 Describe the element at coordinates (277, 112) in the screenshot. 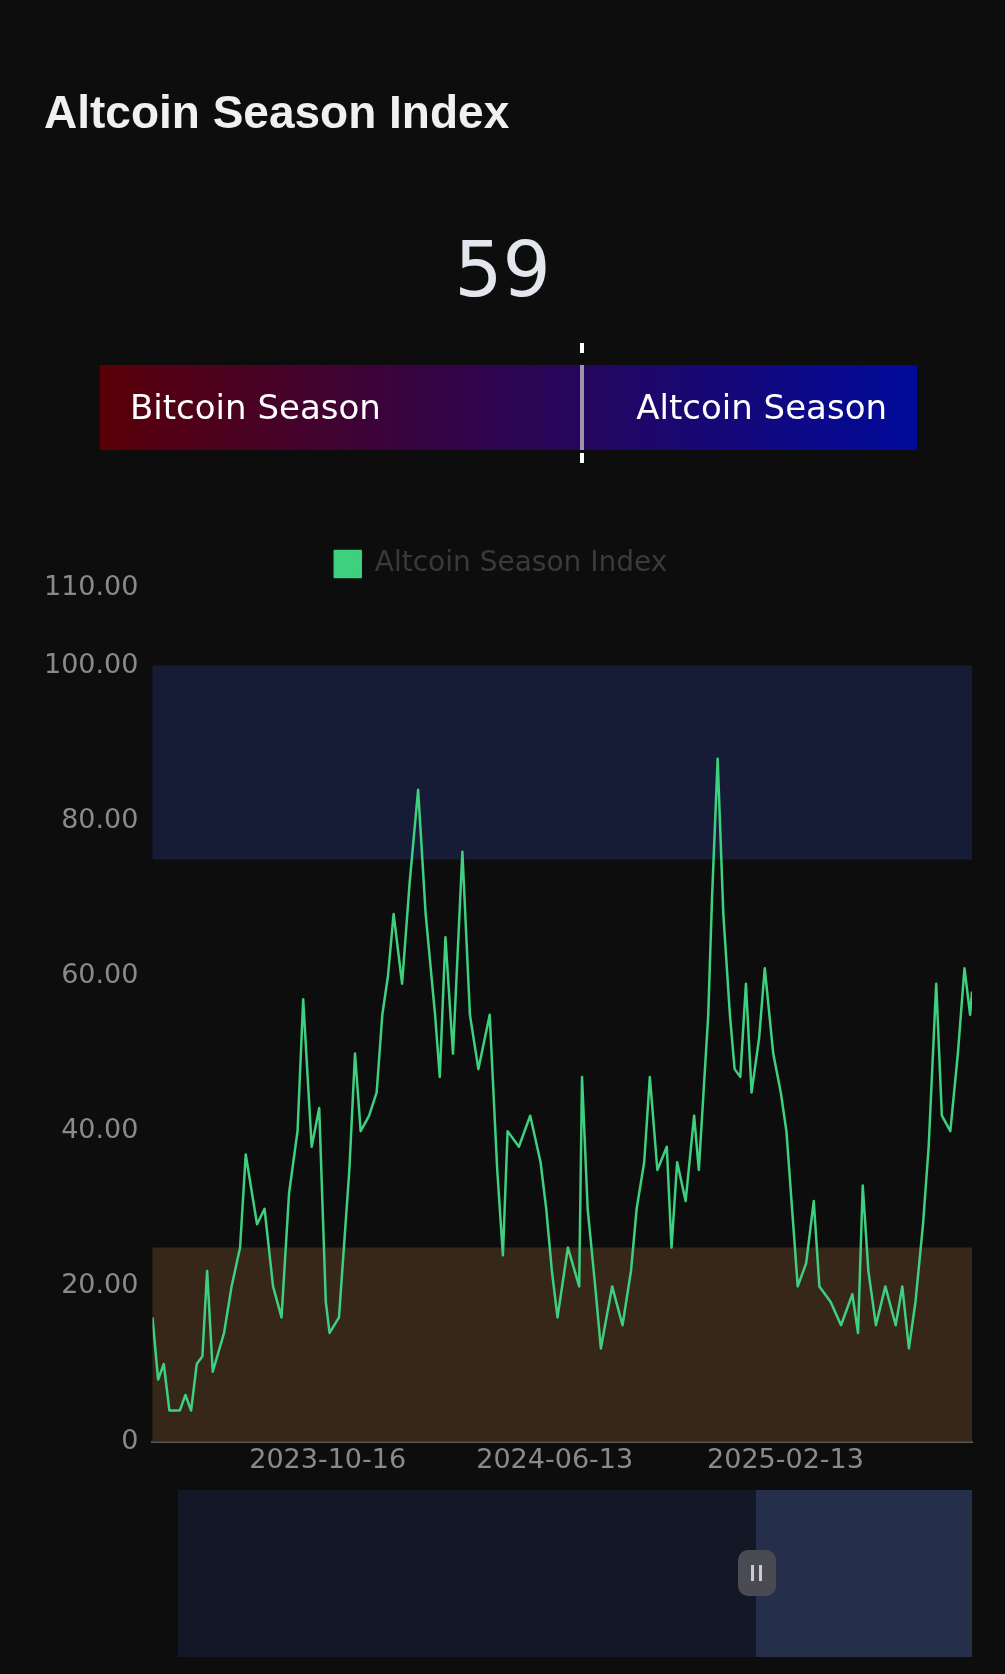

I see `text: Altcoin Season Index` at that location.